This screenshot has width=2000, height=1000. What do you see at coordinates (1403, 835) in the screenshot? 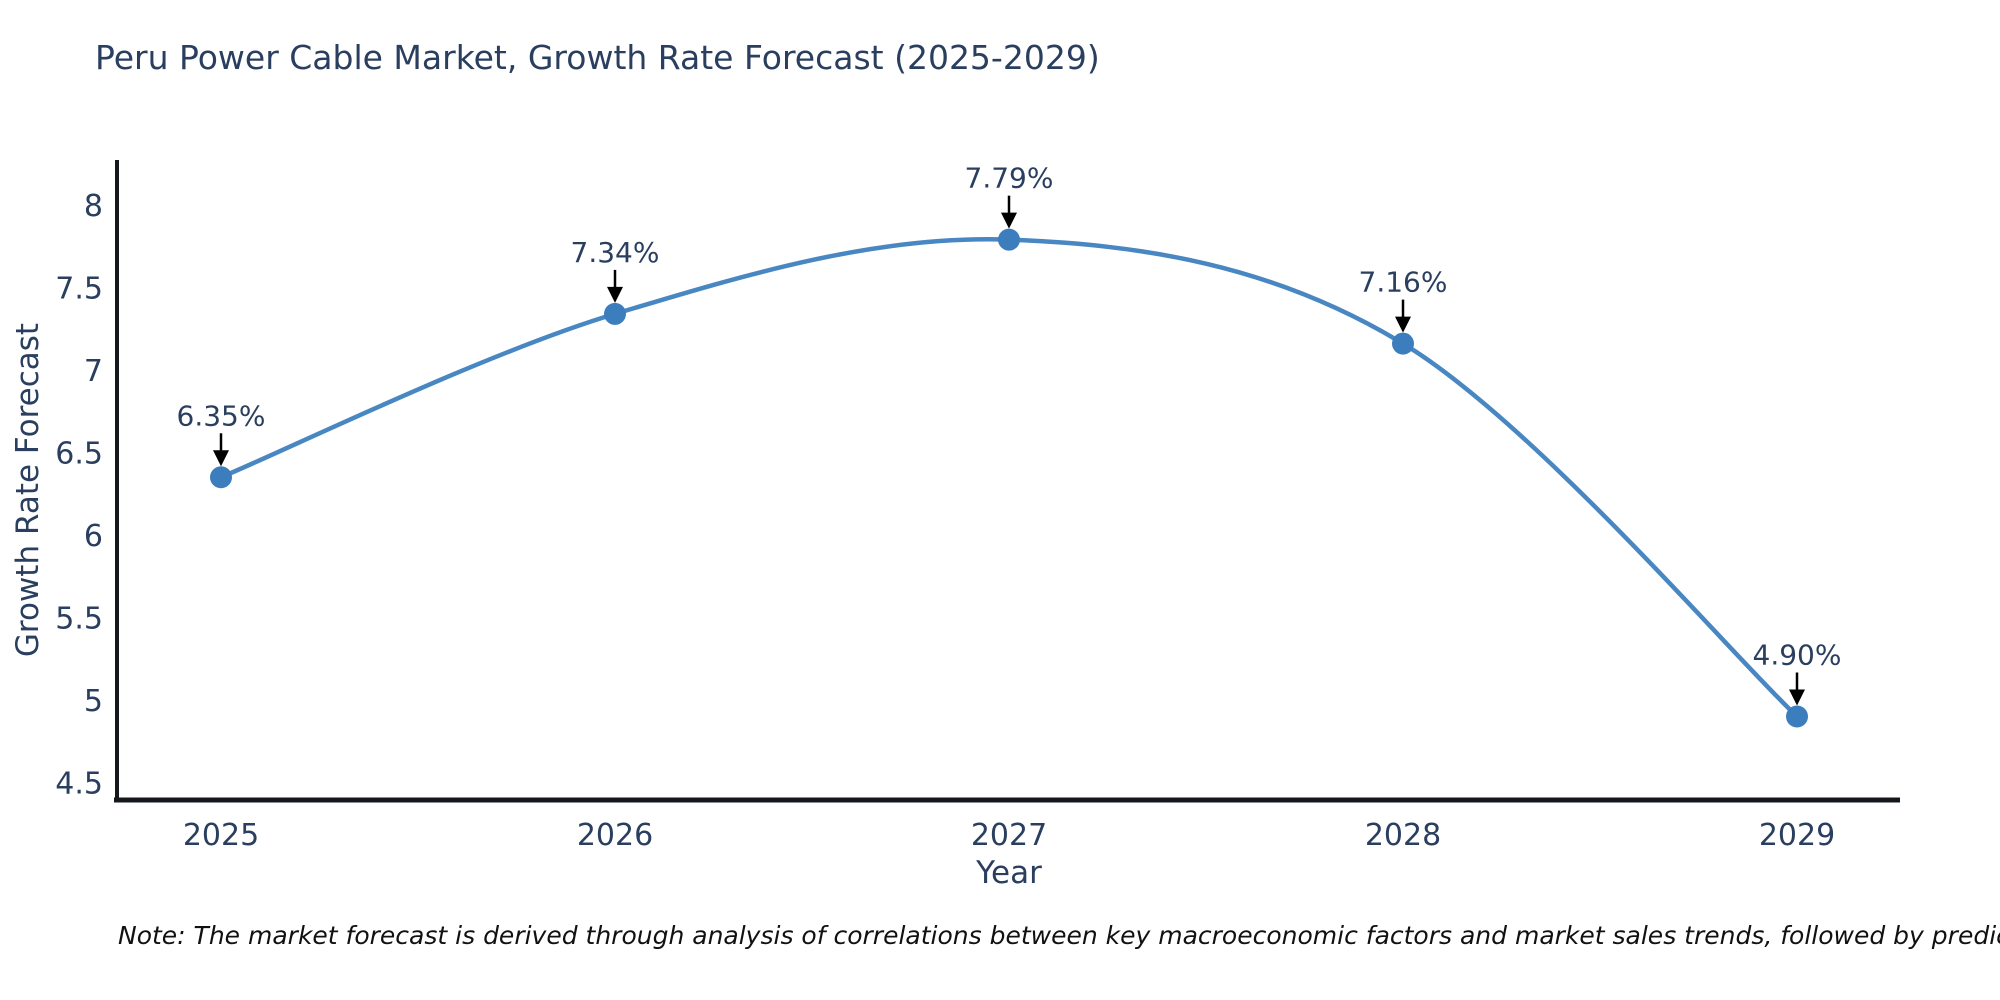
I see `x-tick-label: 2028` at bounding box center [1403, 835].